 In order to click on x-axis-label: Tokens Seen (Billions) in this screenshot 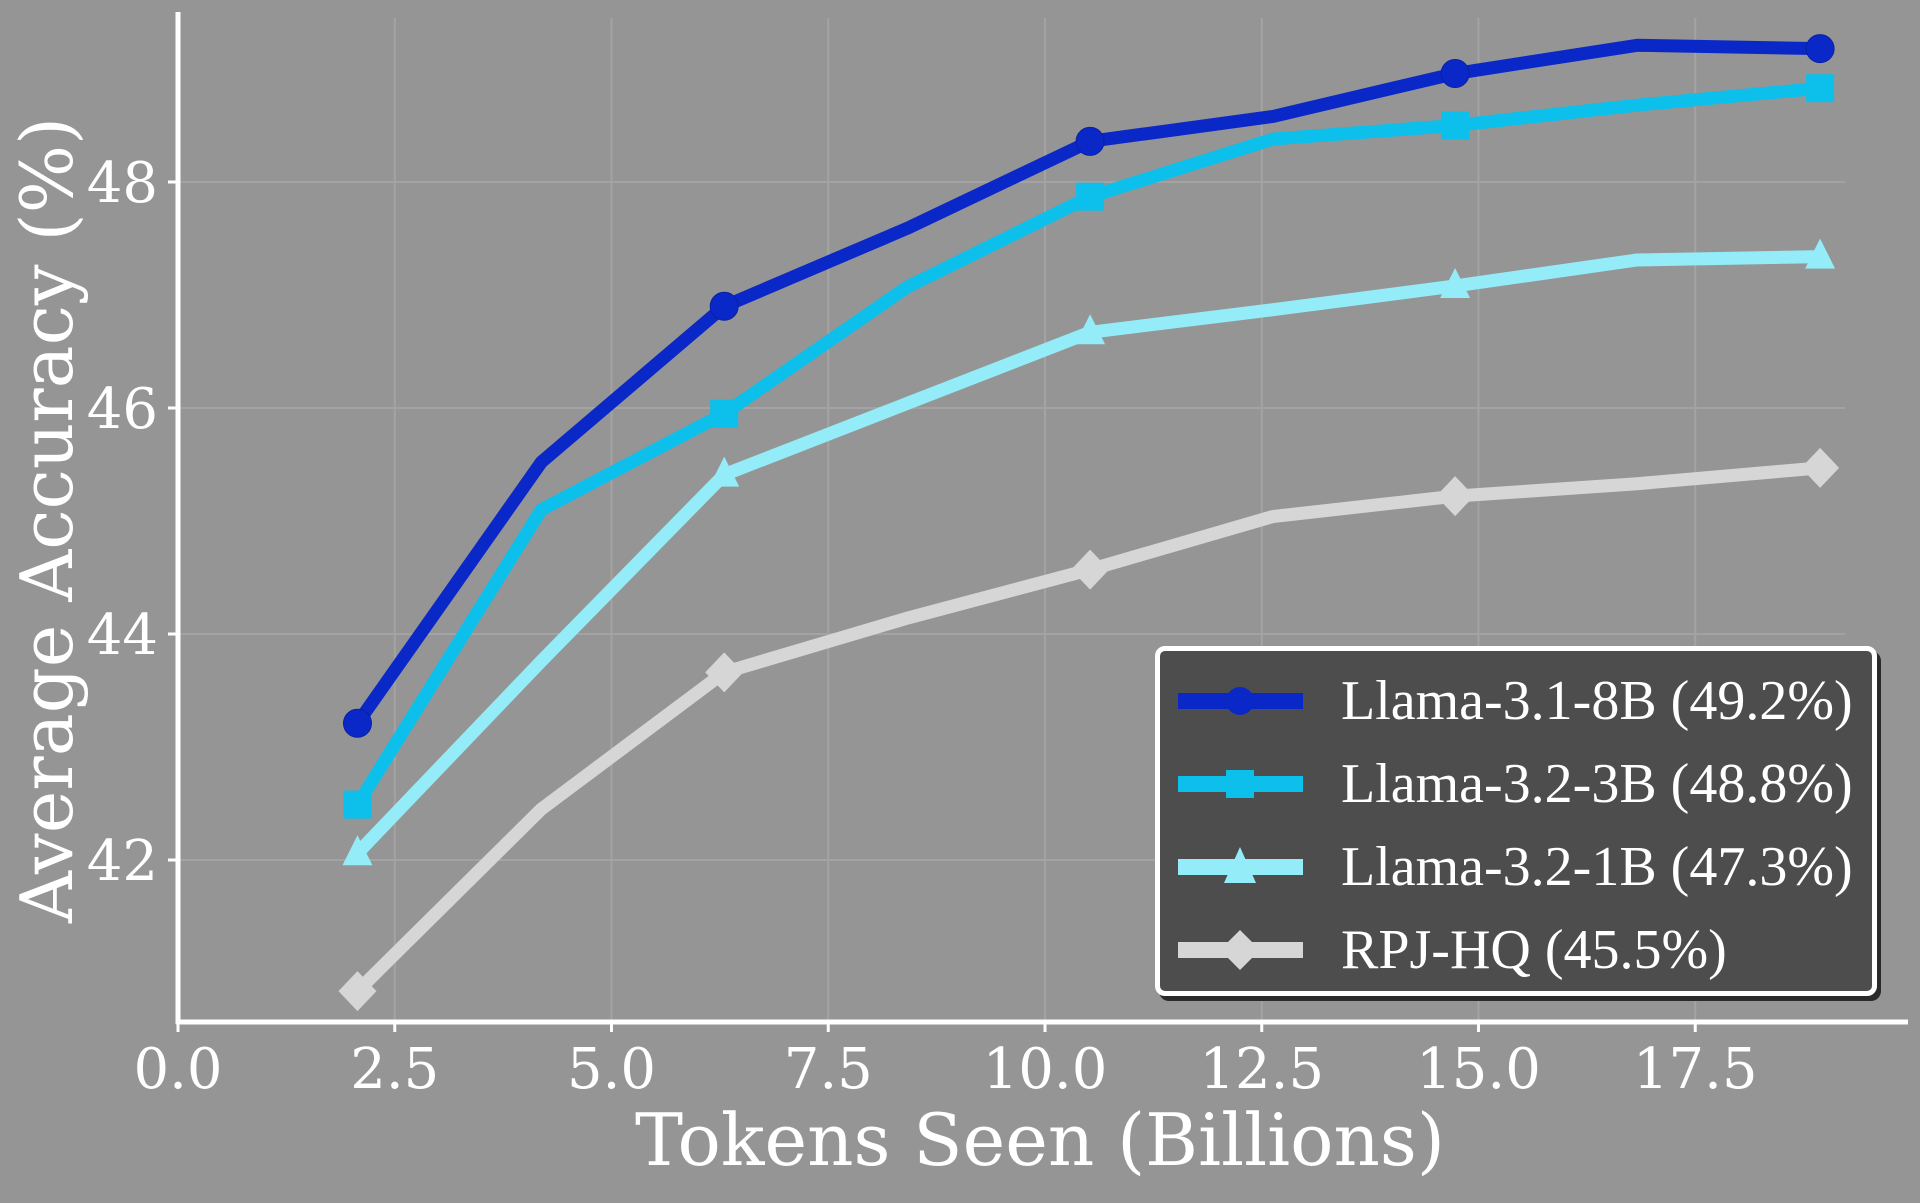, I will do `click(1040, 1140)`.